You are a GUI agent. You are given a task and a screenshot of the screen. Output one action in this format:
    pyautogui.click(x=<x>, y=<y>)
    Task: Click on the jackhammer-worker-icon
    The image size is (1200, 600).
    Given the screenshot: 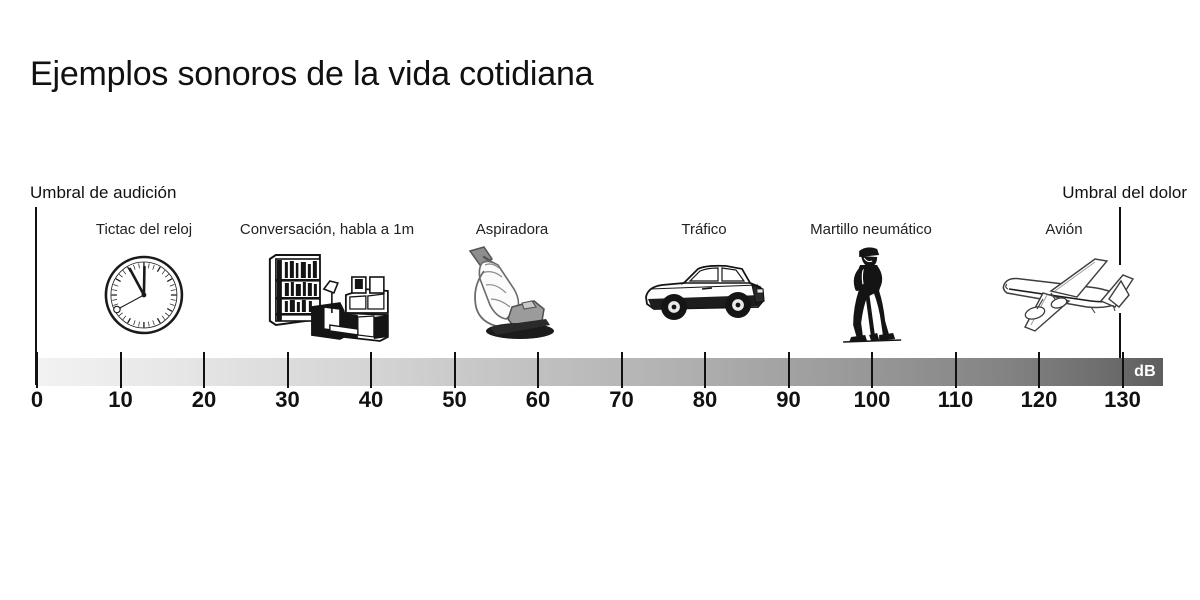 What is the action you would take?
    pyautogui.click(x=872, y=295)
    